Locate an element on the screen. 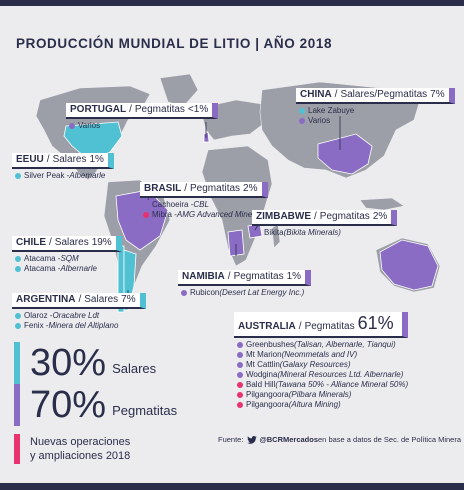 The height and width of the screenshot is (490, 464). country-label-portugal: PORTUGAL / Pegmatitas <1% Varios is located at coordinates (142, 117).